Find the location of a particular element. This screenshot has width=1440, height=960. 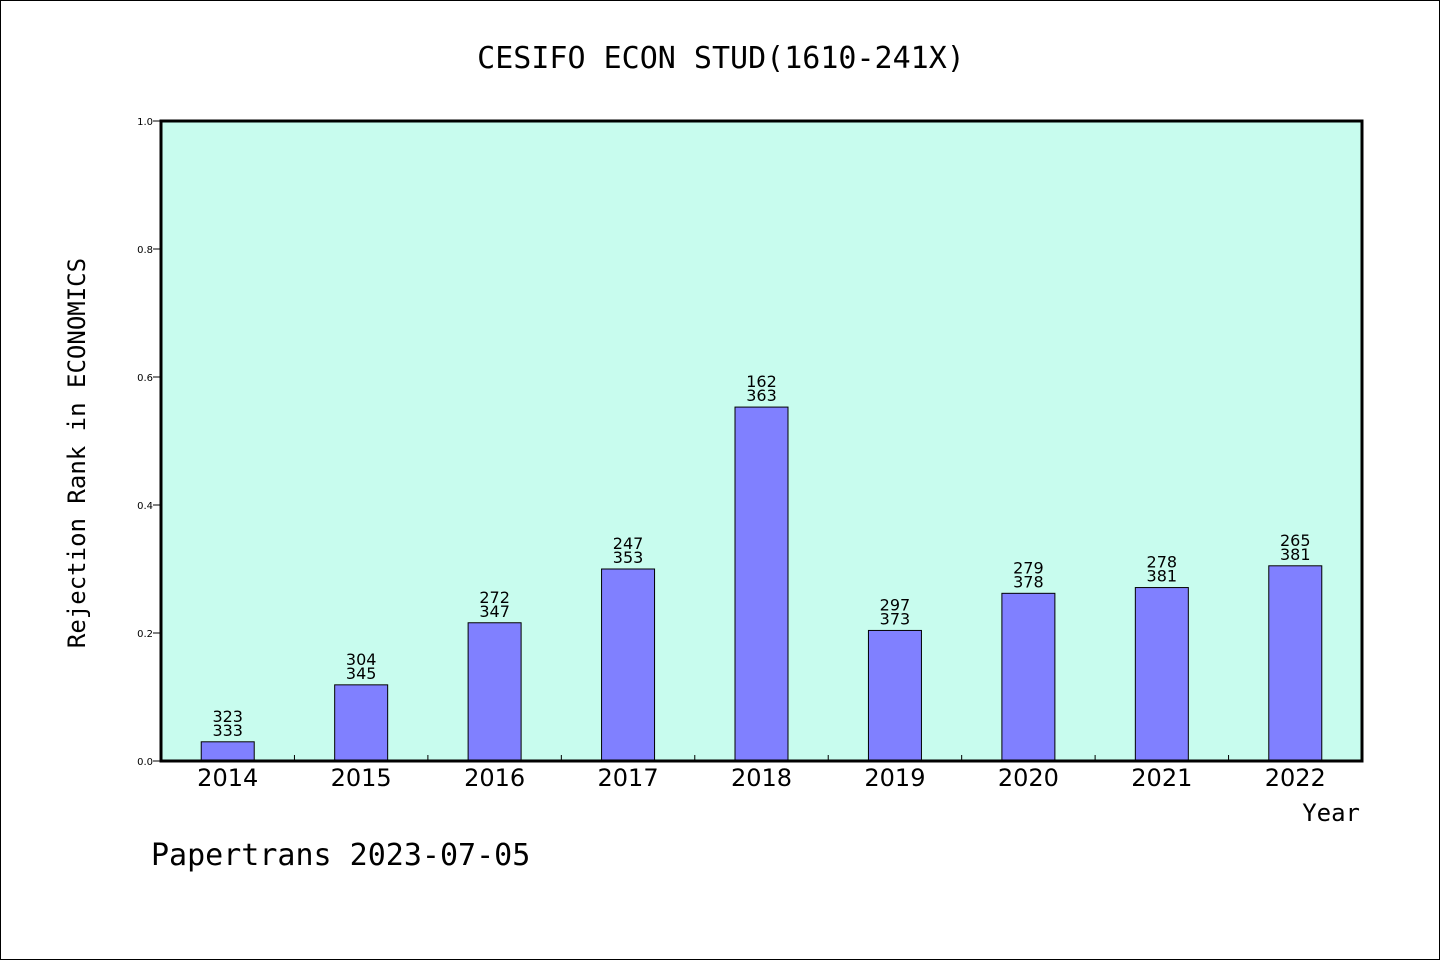

x-axis-ticks: 2014 2015 2016 2017 2018 2019 2020 2021 2022 is located at coordinates (761, 773).